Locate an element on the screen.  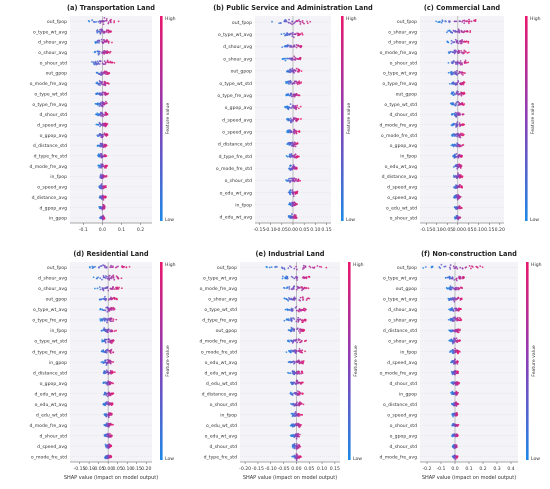
colorbar-high-label: High is located at coordinates (170, 19).